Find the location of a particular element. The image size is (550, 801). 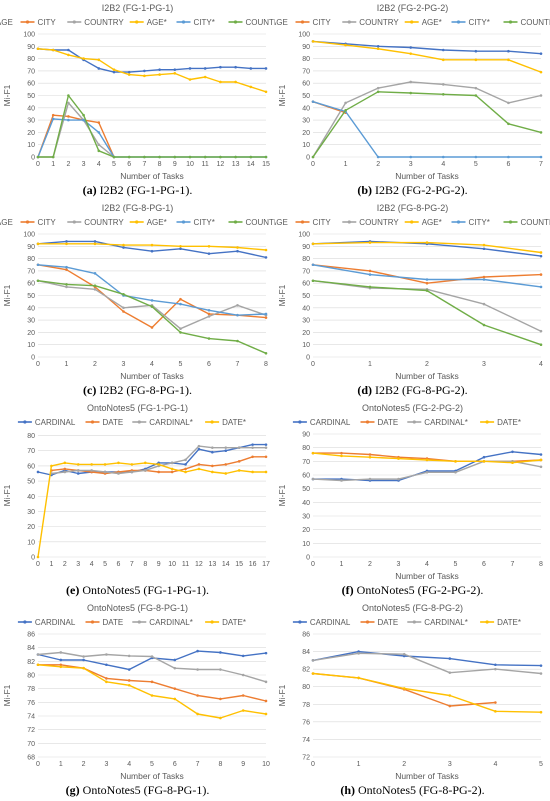

y-tick-label: 20 is located at coordinates (31, 527).